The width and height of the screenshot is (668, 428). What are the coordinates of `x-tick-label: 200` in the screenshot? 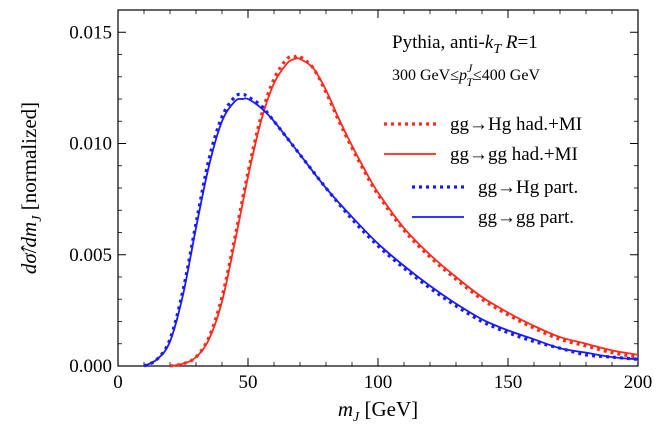 It's located at (638, 382).